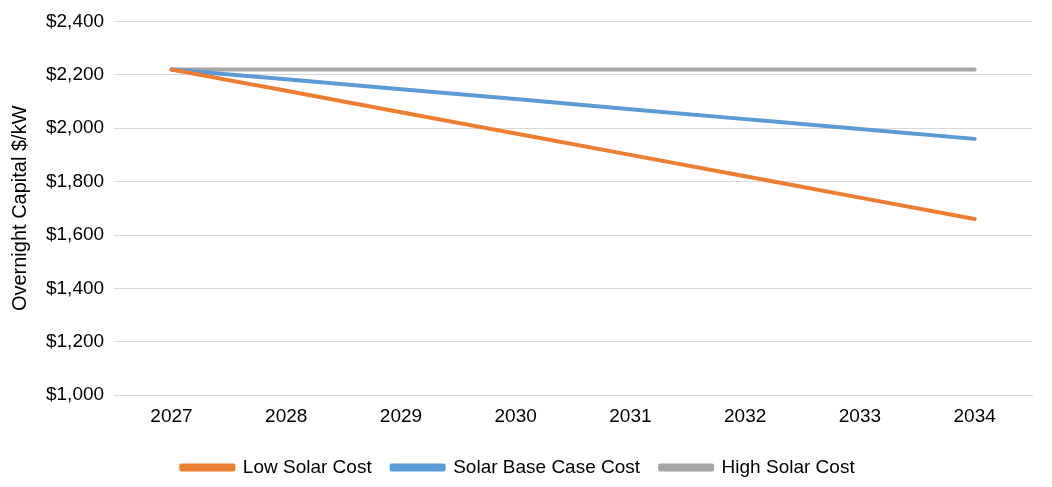  What do you see at coordinates (788, 466) in the screenshot?
I see `legend-label: High Solar Cost` at bounding box center [788, 466].